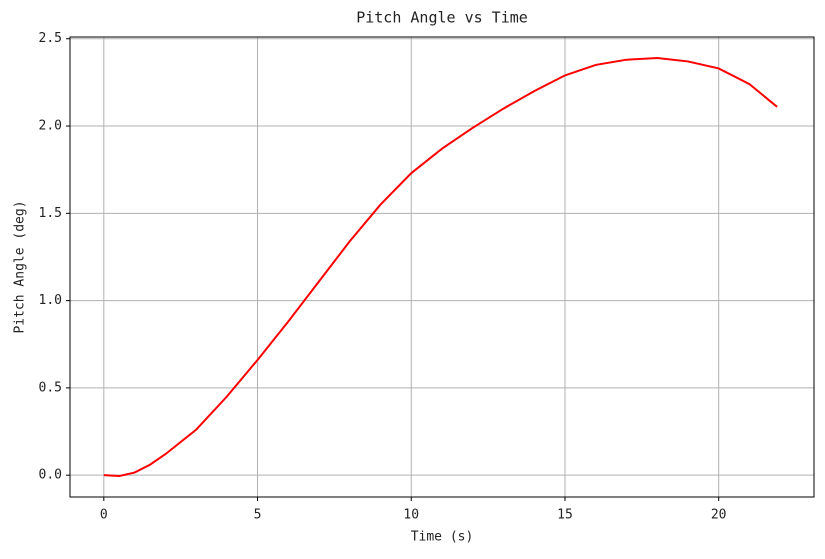  Describe the element at coordinates (442, 537) in the screenshot. I see `x-axis-label: Time (s)` at that location.